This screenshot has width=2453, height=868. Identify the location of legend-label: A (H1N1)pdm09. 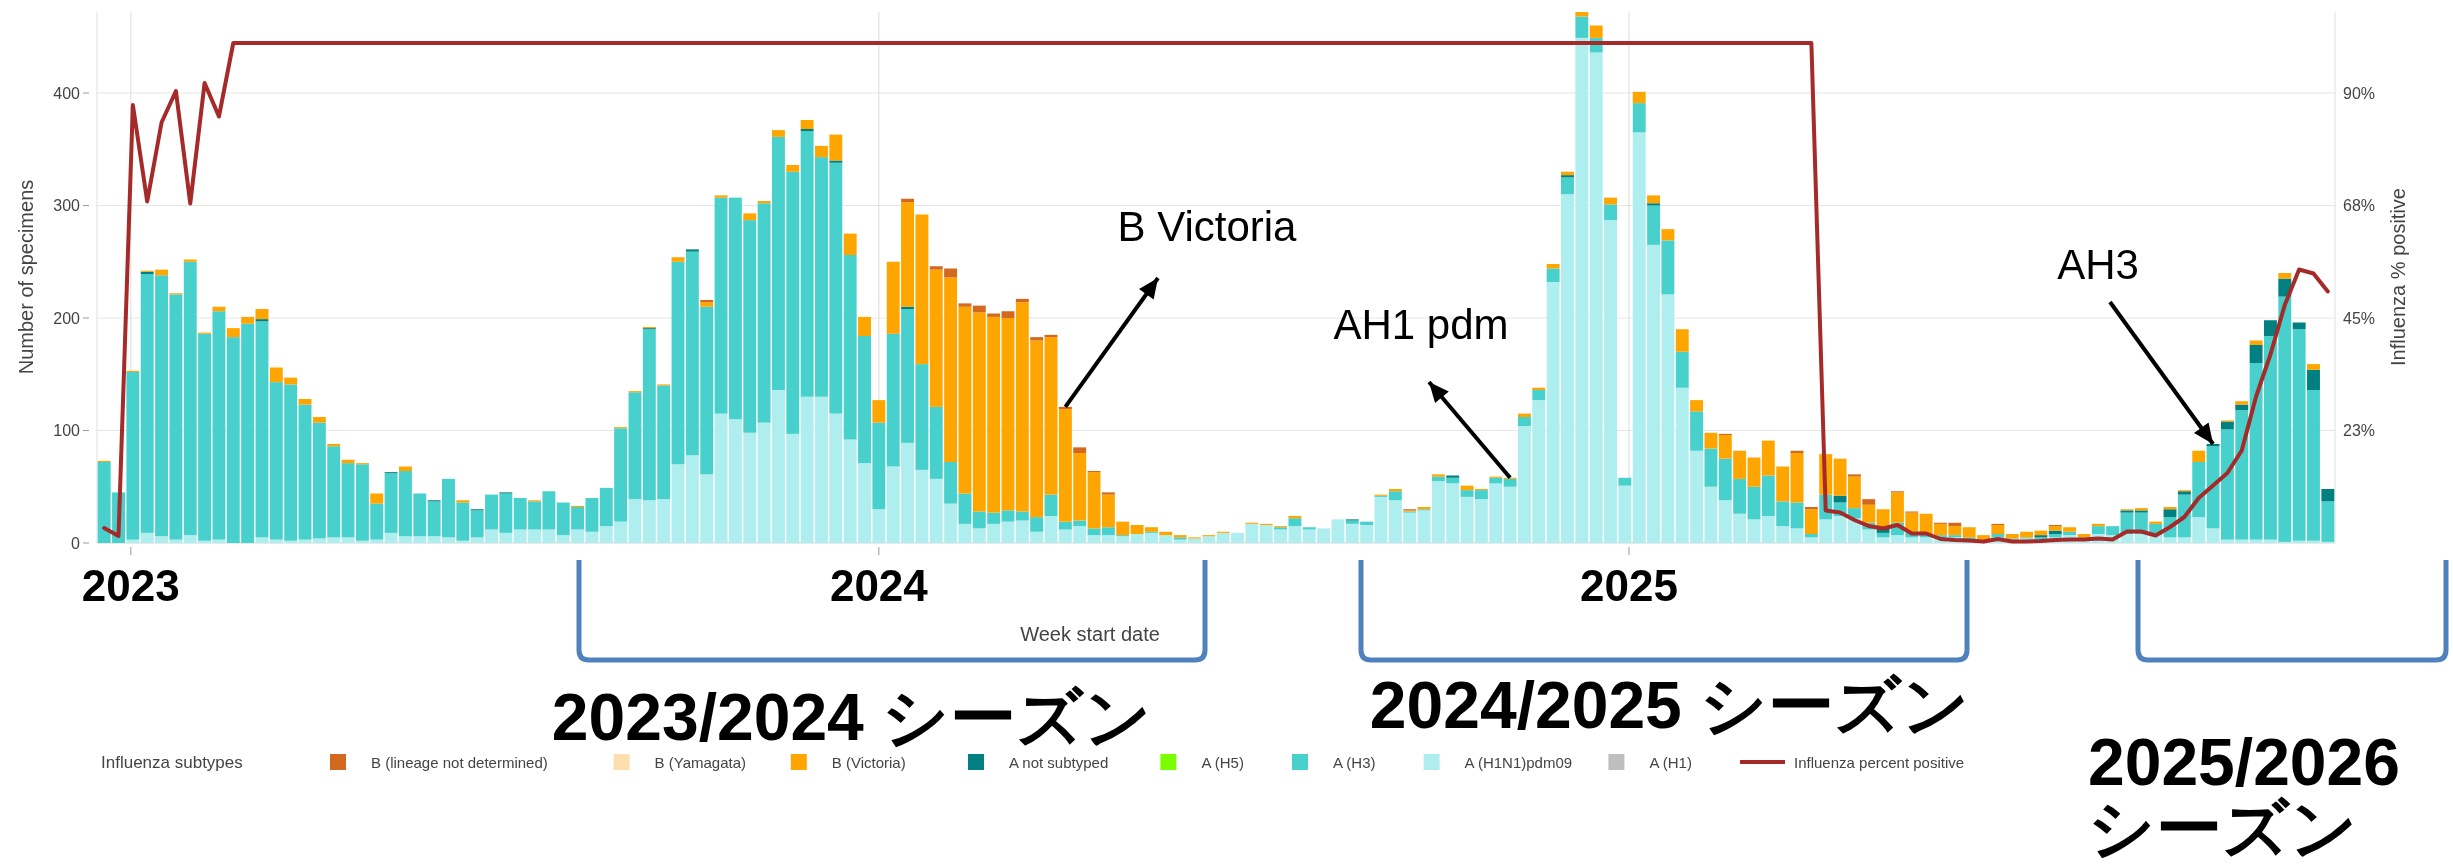
(1518, 762).